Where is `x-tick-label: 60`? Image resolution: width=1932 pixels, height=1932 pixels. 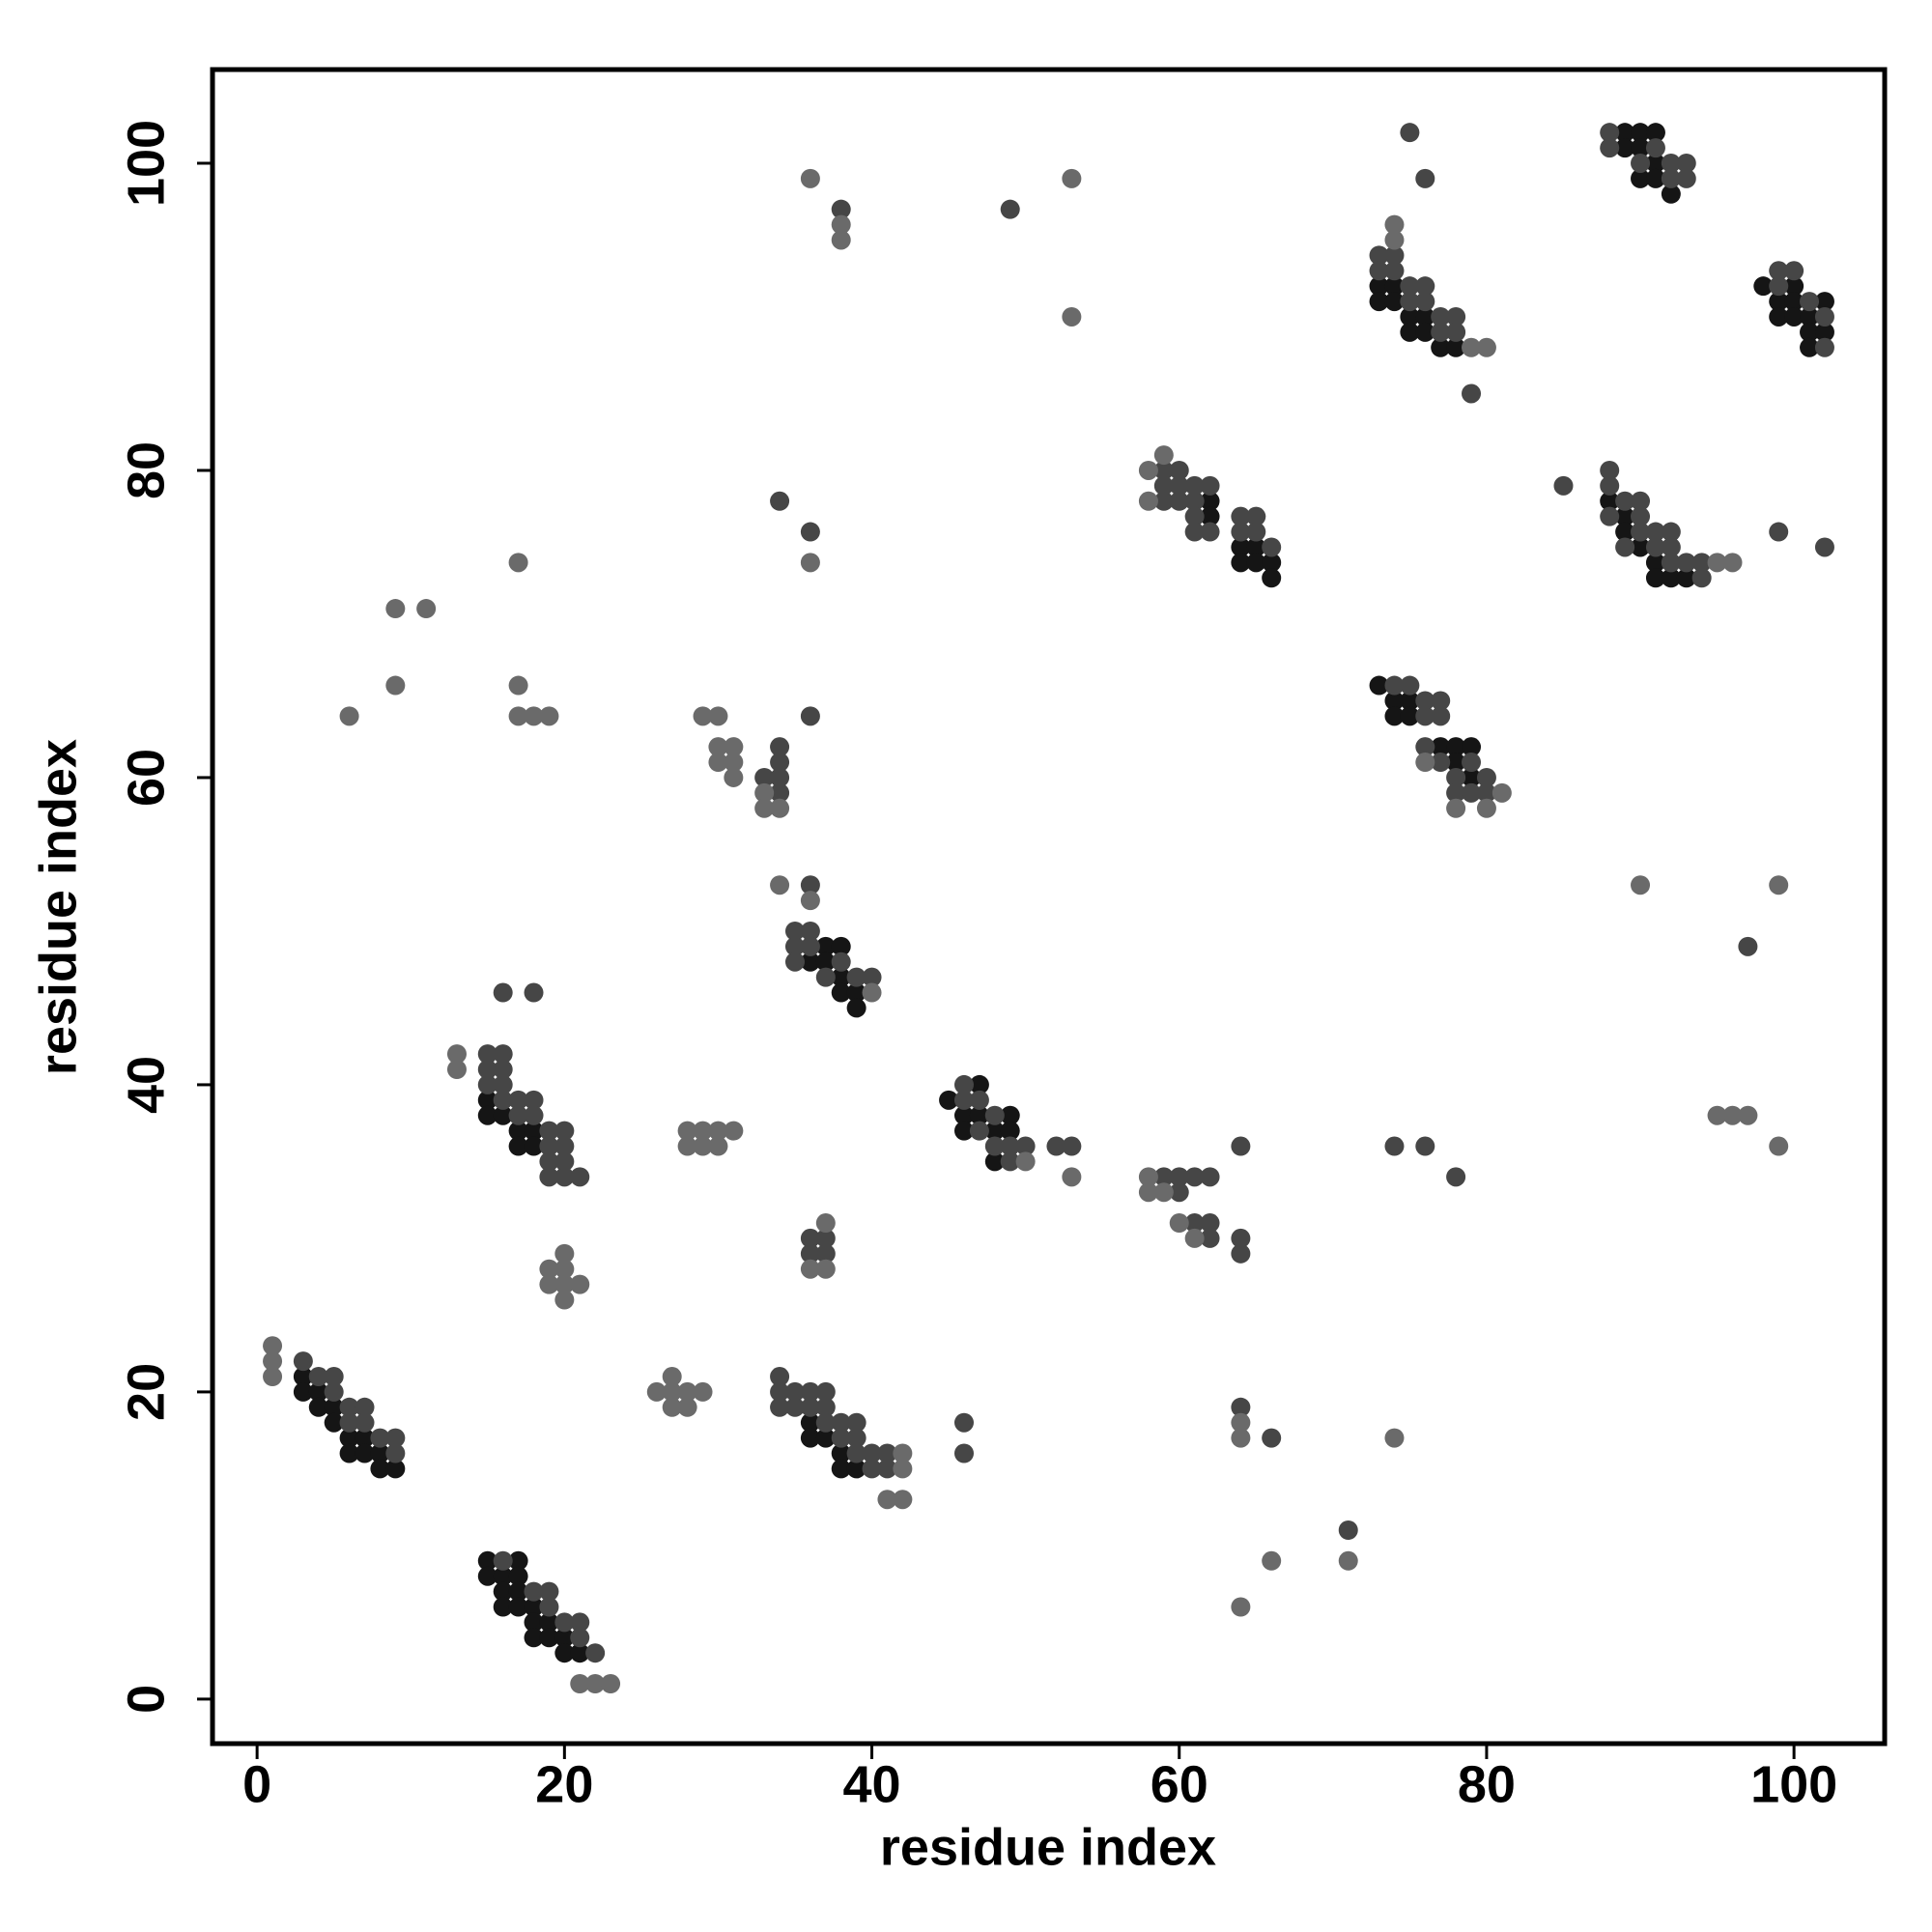 x-tick-label: 60 is located at coordinates (1179, 1784).